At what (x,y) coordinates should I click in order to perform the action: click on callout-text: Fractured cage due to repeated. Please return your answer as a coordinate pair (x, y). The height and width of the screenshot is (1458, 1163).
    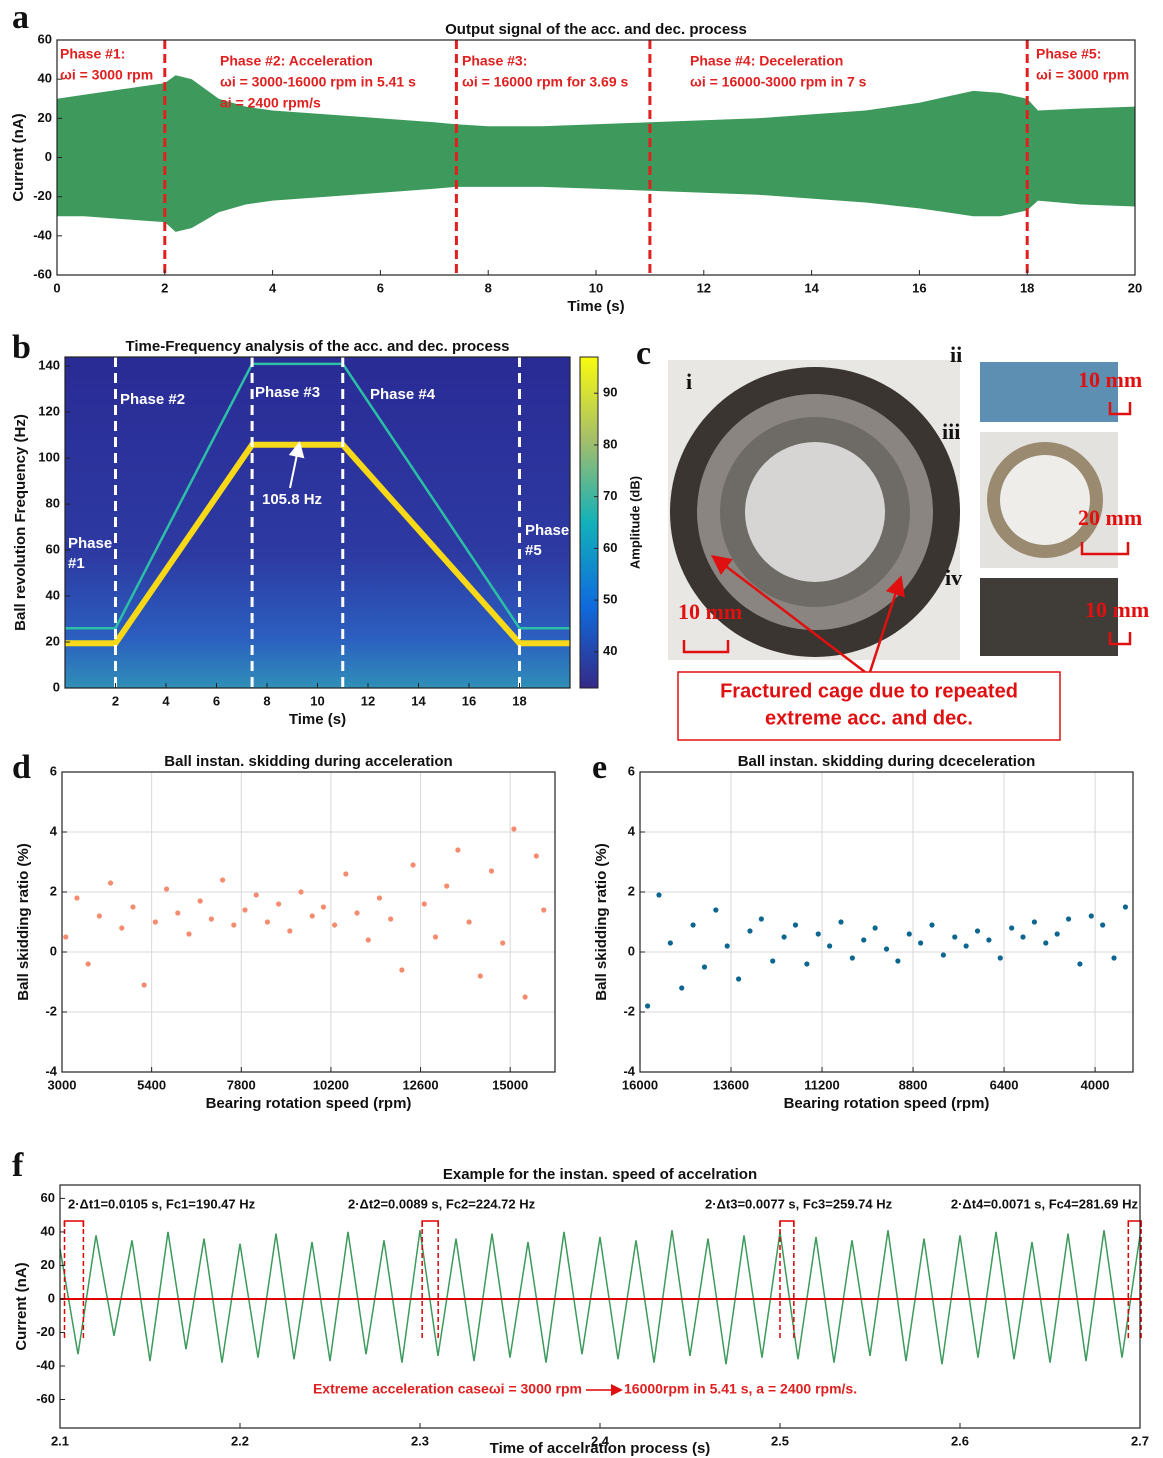
    Looking at the image, I should click on (869, 691).